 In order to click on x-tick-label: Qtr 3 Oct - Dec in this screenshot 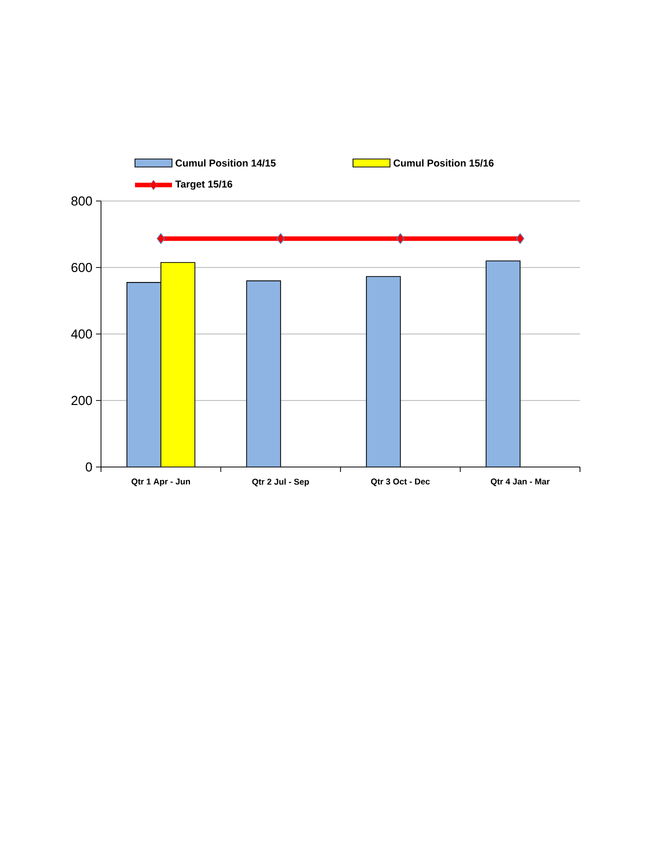, I will do `click(400, 482)`.